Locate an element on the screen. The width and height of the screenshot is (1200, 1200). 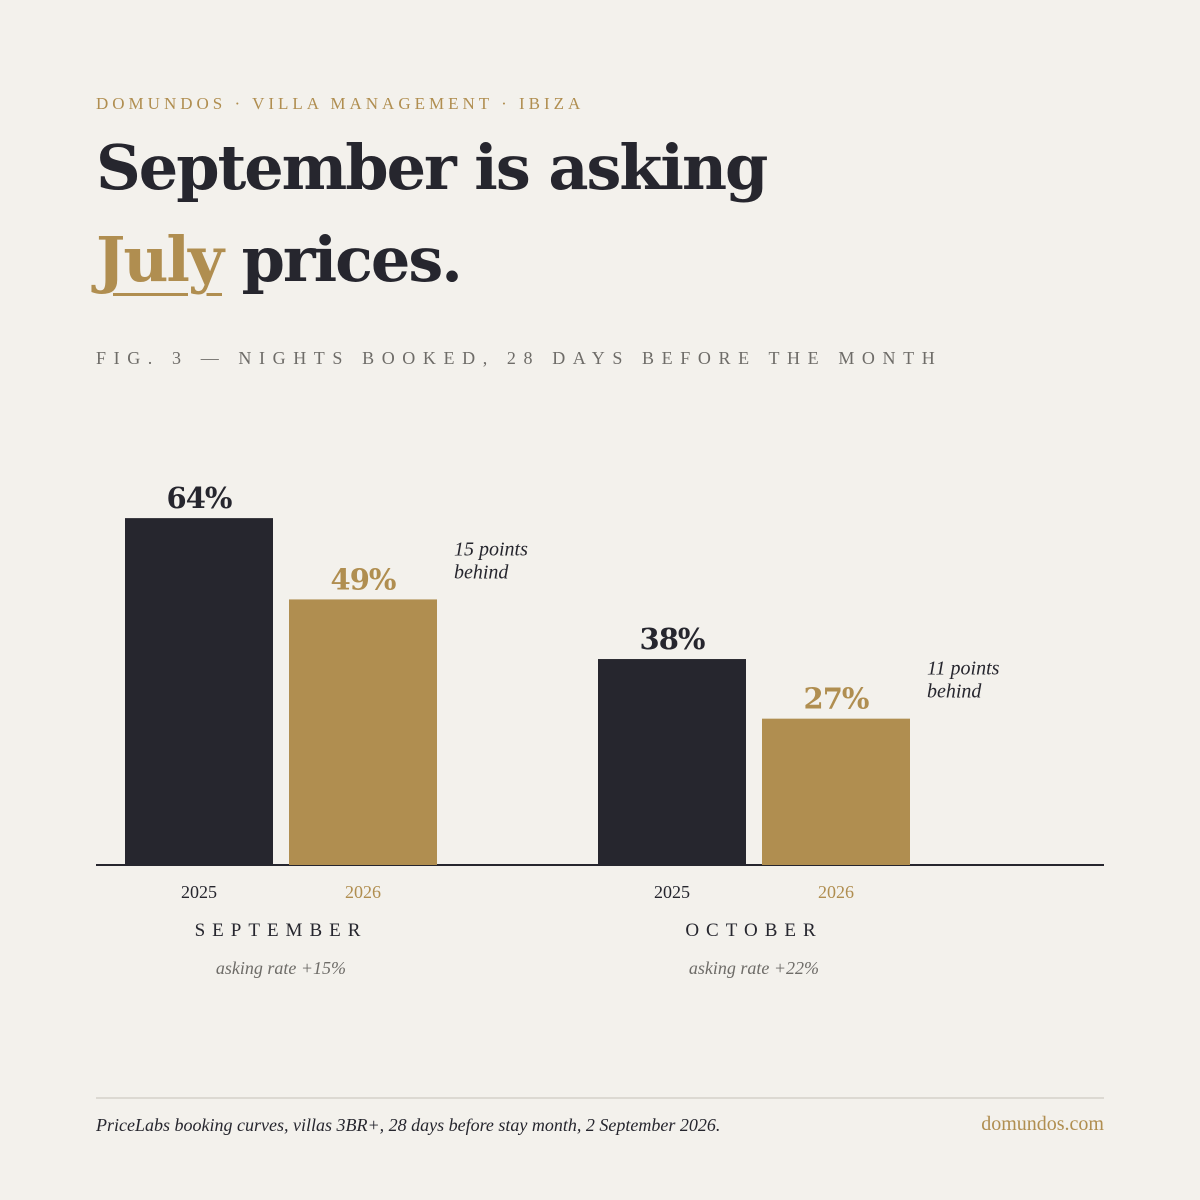
bar-september-2026 is located at coordinates (363, 732).